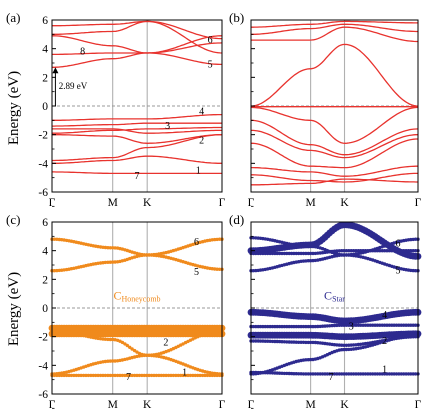 Image resolution: width=428 pixels, height=420 pixels. I want to click on panel-label: (d), so click(236, 219).